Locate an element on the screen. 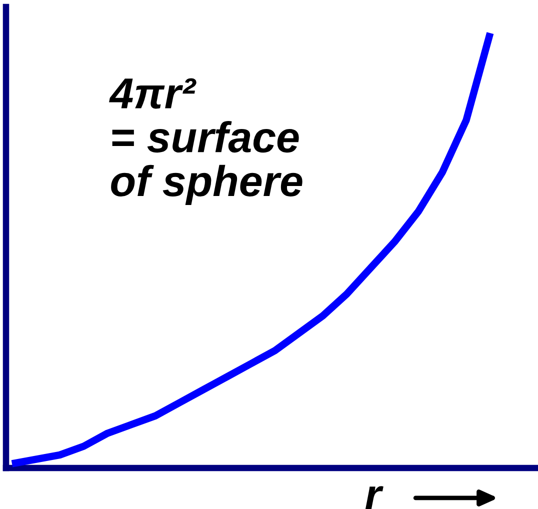 This screenshot has height=509, width=538. x-axis-title: r is located at coordinates (374, 497).